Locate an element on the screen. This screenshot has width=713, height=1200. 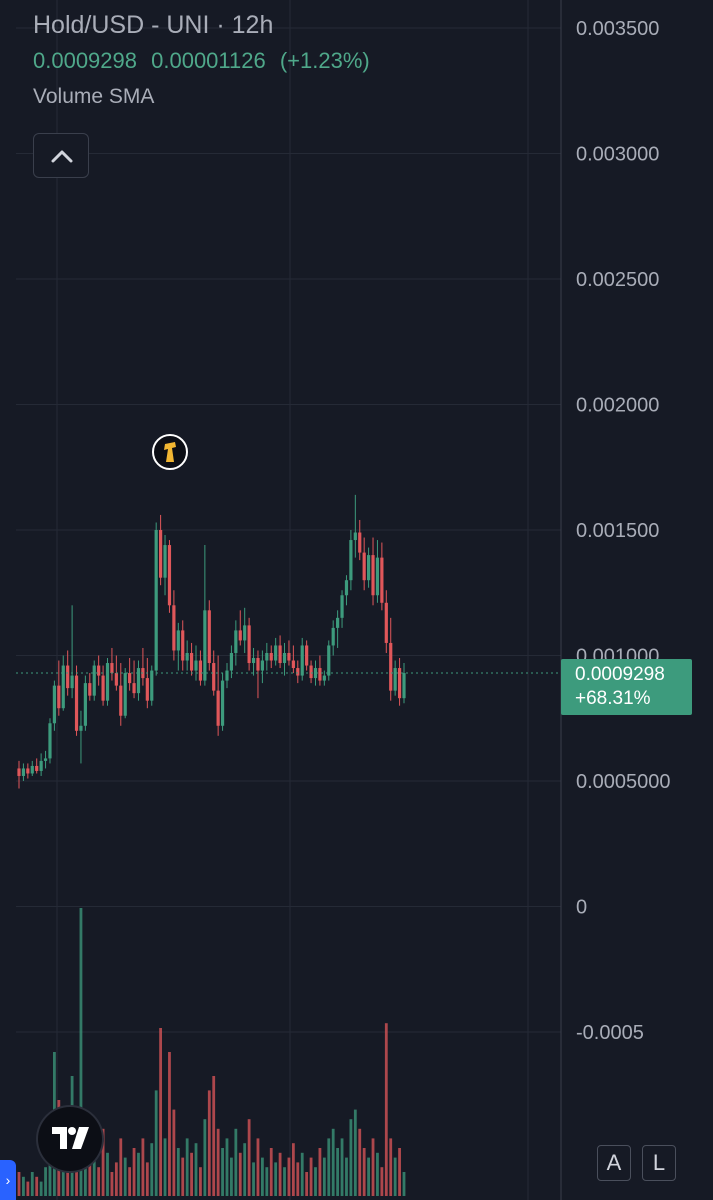
collapse-legend-button is located at coordinates (61, 155).